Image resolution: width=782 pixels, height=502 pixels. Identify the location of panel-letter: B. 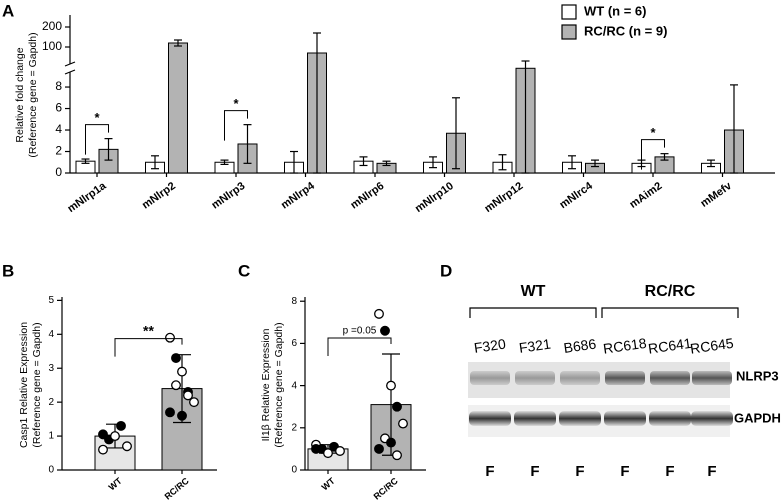
(8, 270).